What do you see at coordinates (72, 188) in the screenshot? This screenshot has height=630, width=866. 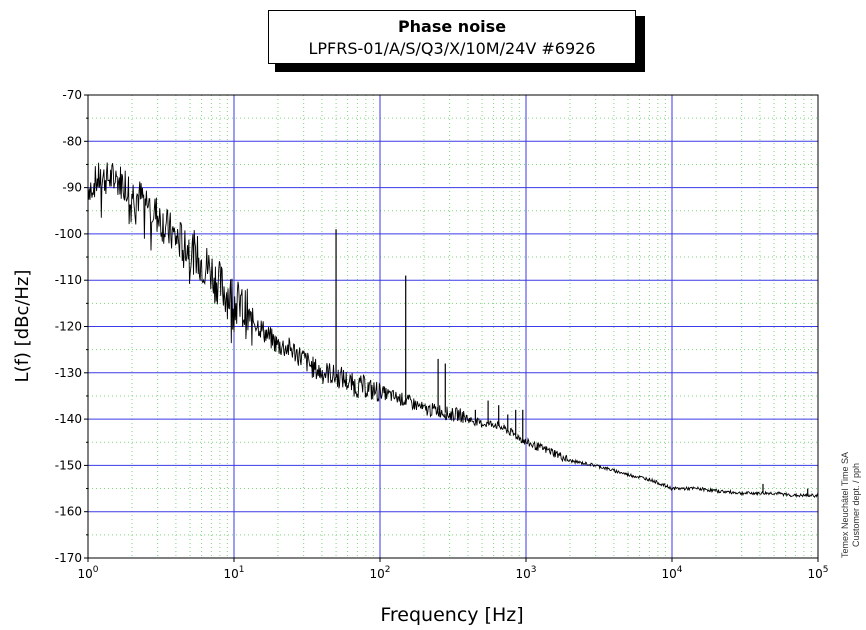 I see `y-tick-label: -90` at bounding box center [72, 188].